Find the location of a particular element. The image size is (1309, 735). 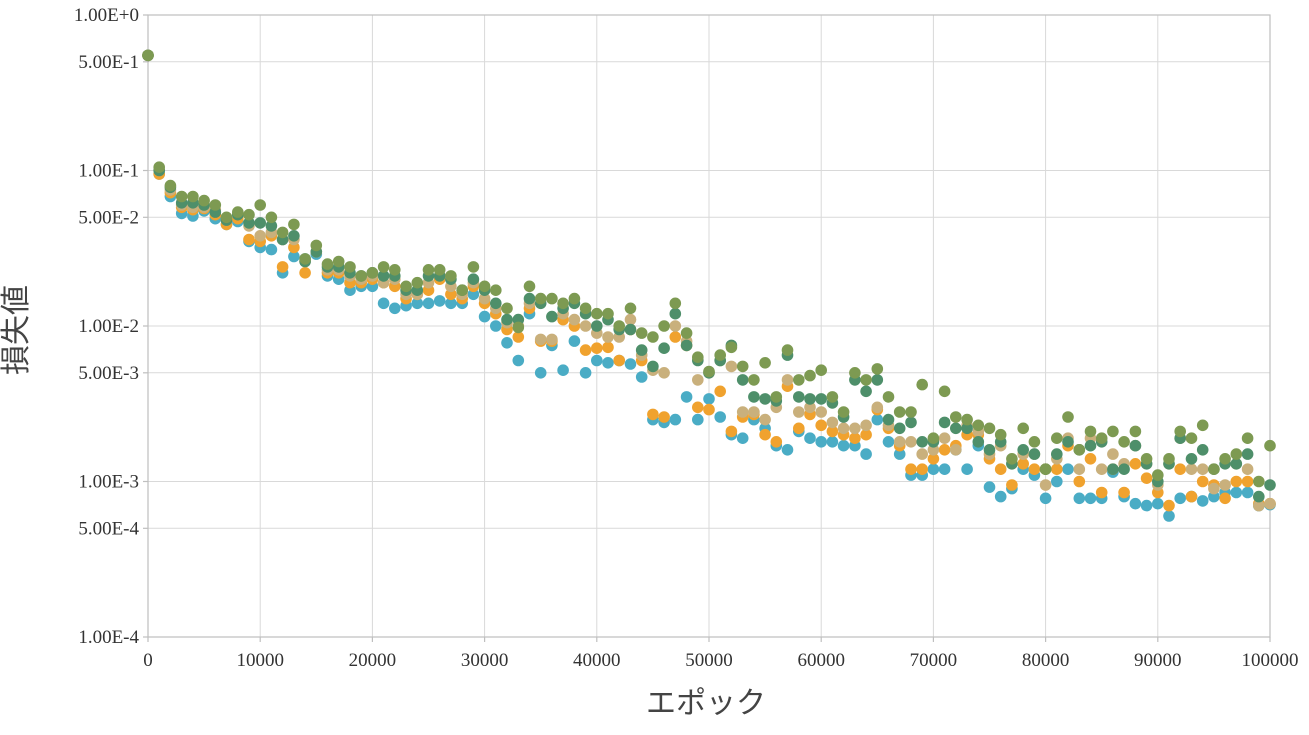

x-tick-label: 20000 is located at coordinates (373, 660).